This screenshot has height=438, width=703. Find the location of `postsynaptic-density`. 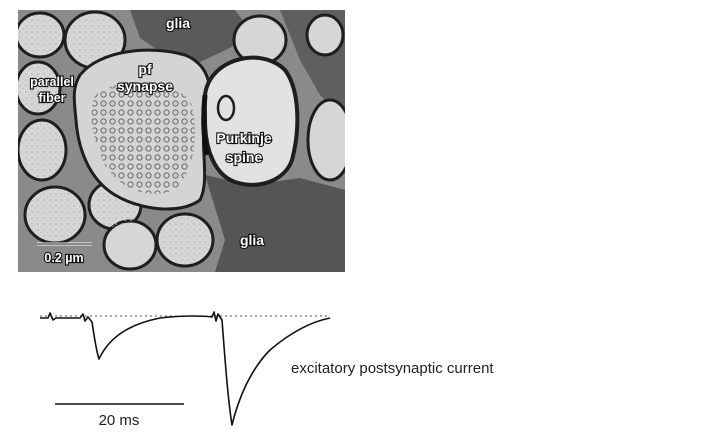

postsynaptic-density is located at coordinates (205, 125).